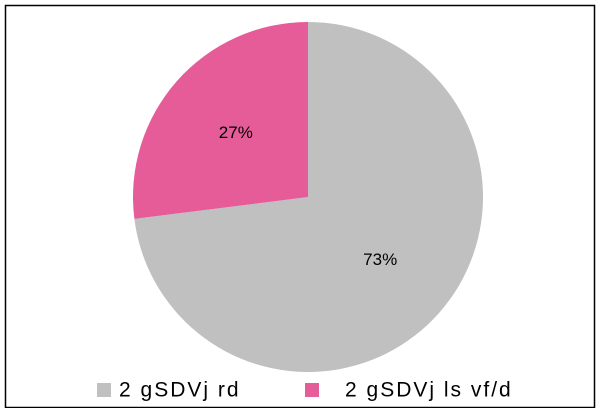 The width and height of the screenshot is (600, 408). Describe the element at coordinates (180, 390) in the screenshot. I see `legend-label: 2 gSDVj rd` at that location.